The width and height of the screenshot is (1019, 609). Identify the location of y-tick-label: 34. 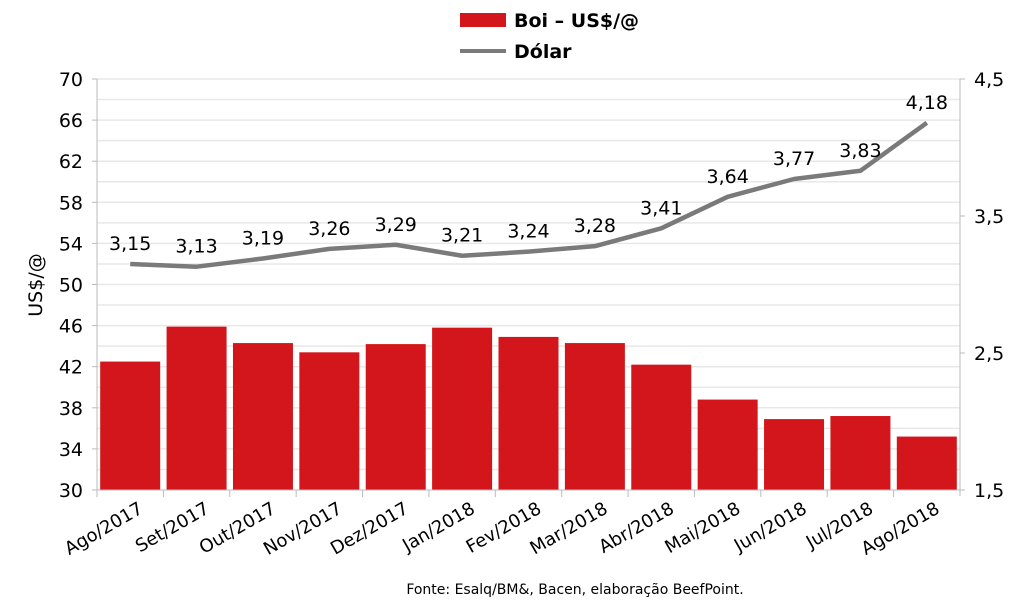
(71, 450).